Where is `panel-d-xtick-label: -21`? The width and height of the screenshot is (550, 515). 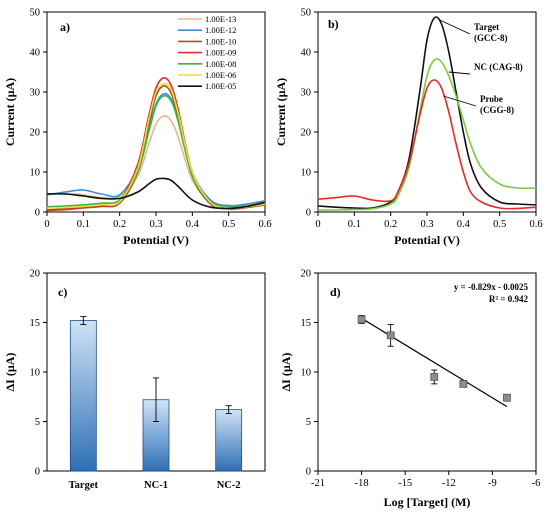
panel-d-xtick-label: -21 is located at coordinates (318, 483).